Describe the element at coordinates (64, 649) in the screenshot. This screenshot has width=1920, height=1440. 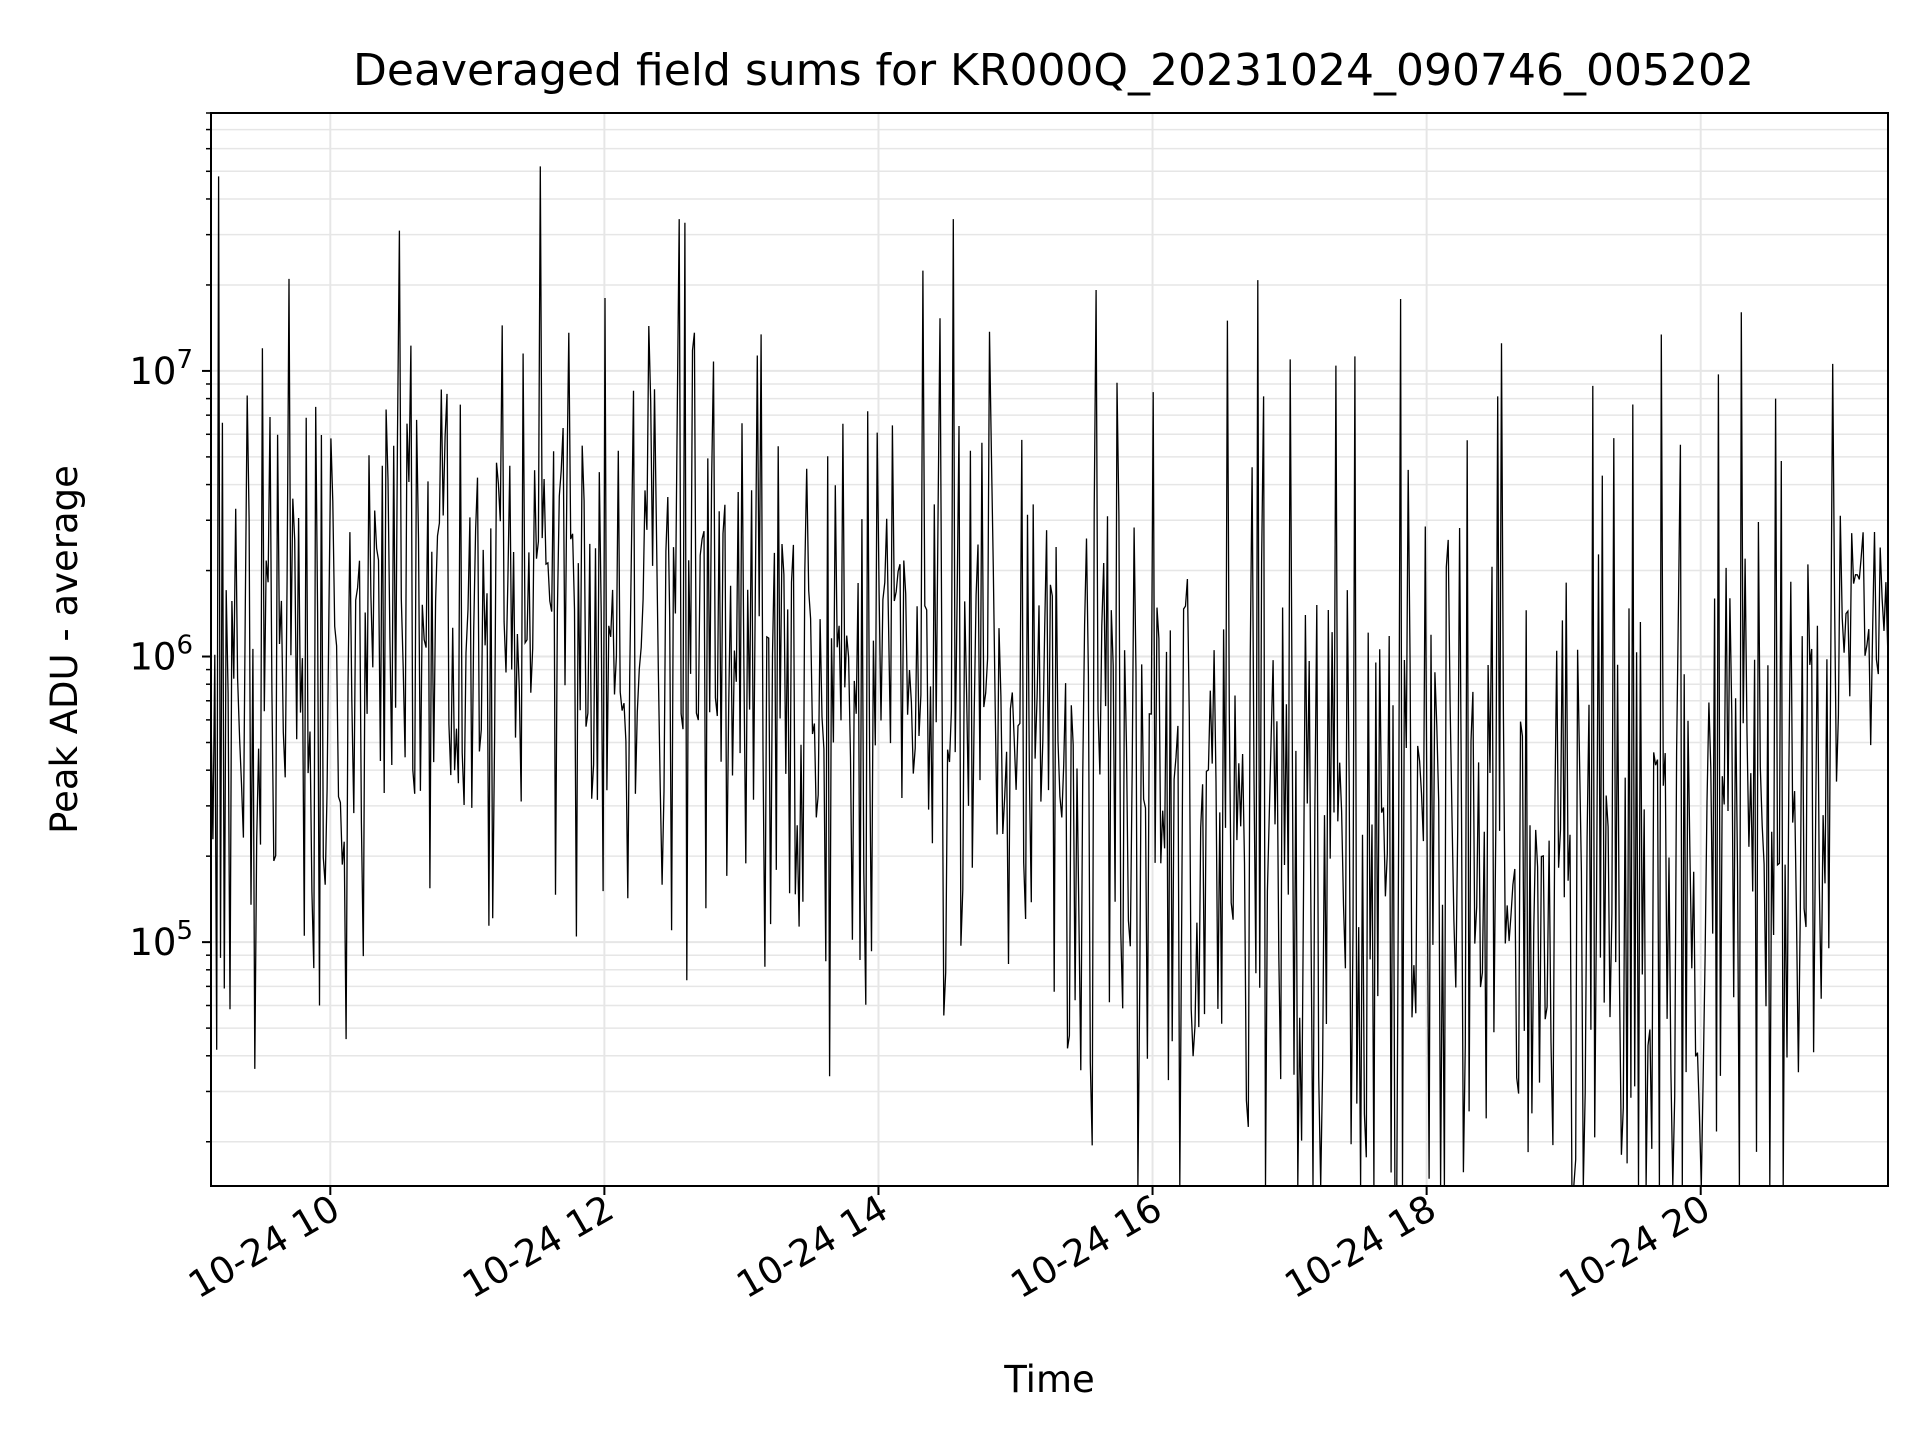
I see `y-axis-label: Peak ADU - average` at that location.